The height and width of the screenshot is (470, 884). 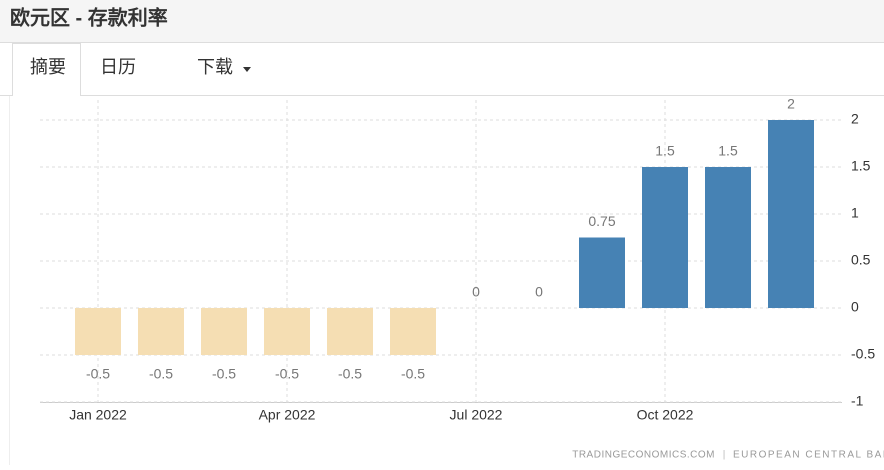 I want to click on tab: 日历, so click(x=118, y=67).